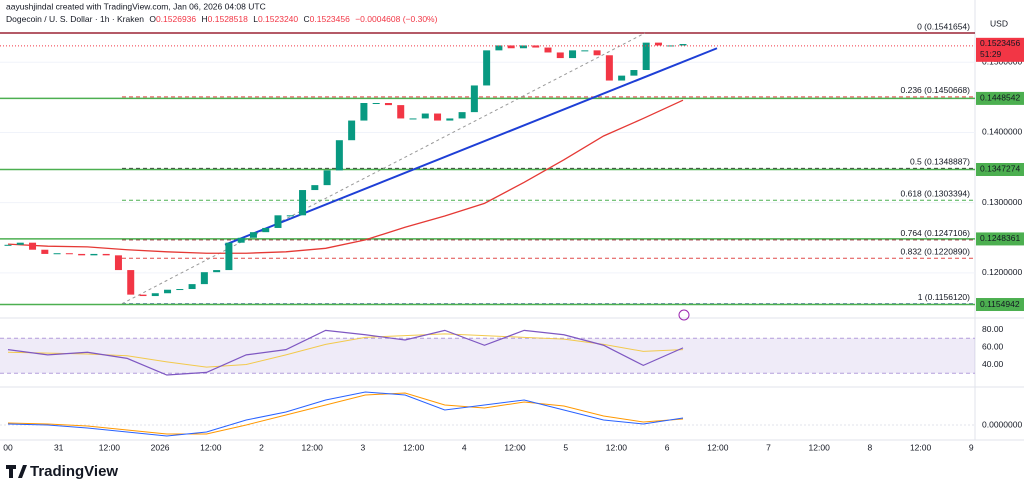 This screenshot has width=1024, height=488. Describe the element at coordinates (1002, 272) in the screenshot. I see `y-tick-label: 0.1200000` at that location.